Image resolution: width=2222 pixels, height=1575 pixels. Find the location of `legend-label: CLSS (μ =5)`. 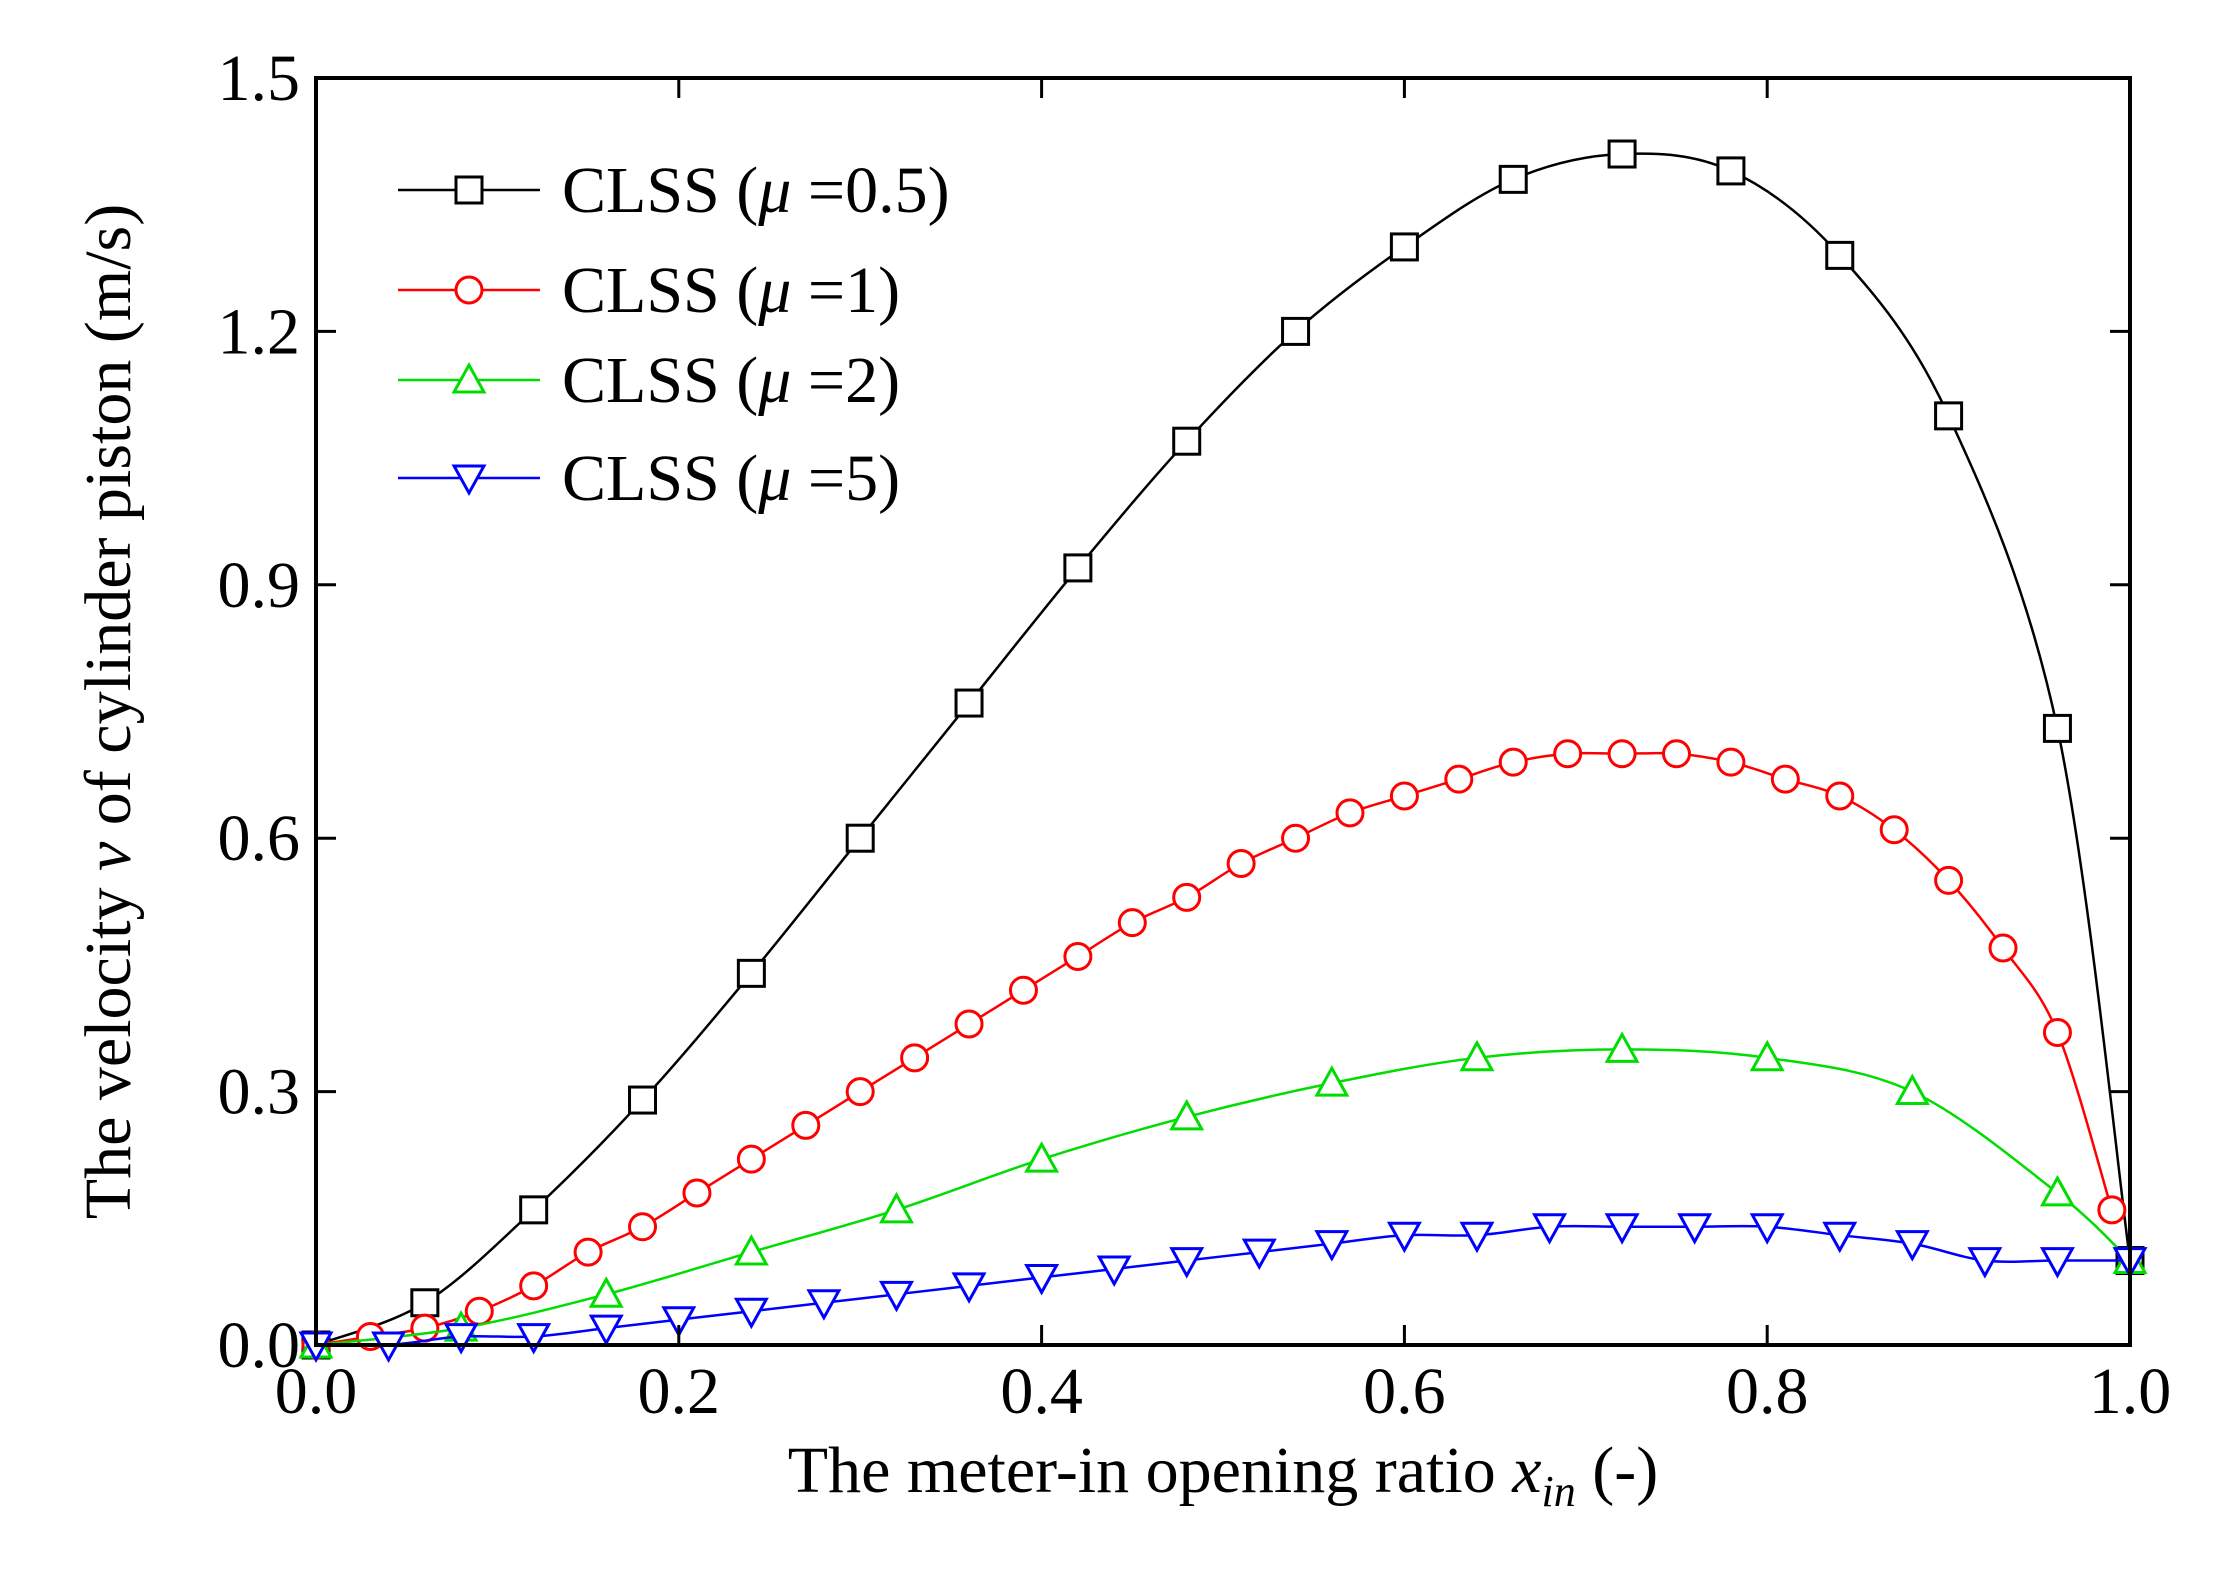

legend-label: CLSS (μ =5) is located at coordinates (731, 478).